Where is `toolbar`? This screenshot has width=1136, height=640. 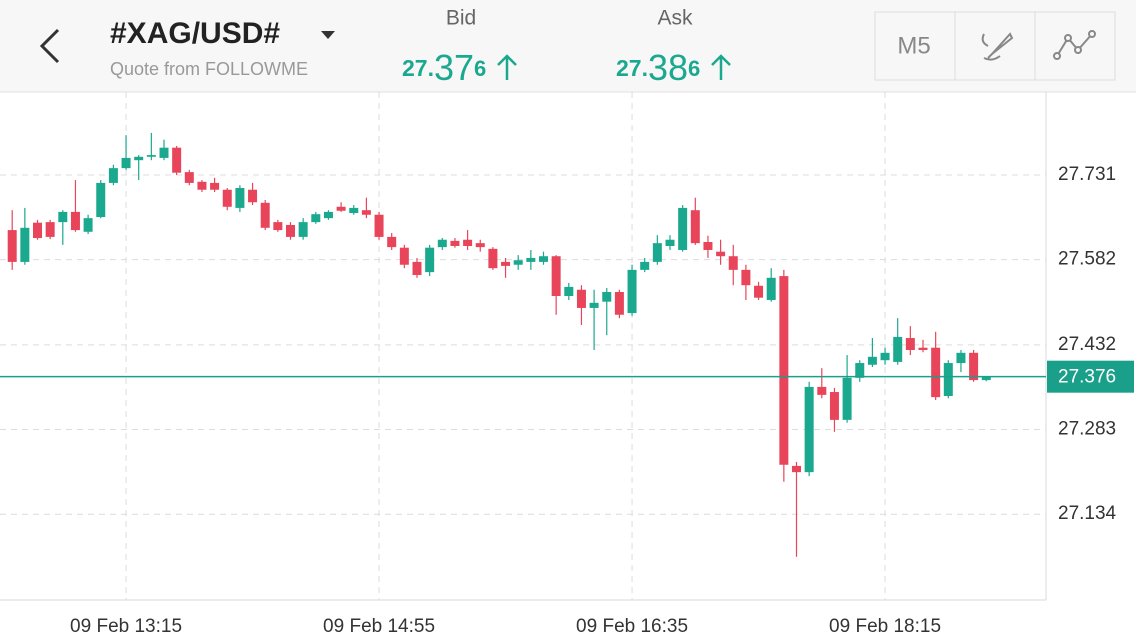
toolbar is located at coordinates (995, 46).